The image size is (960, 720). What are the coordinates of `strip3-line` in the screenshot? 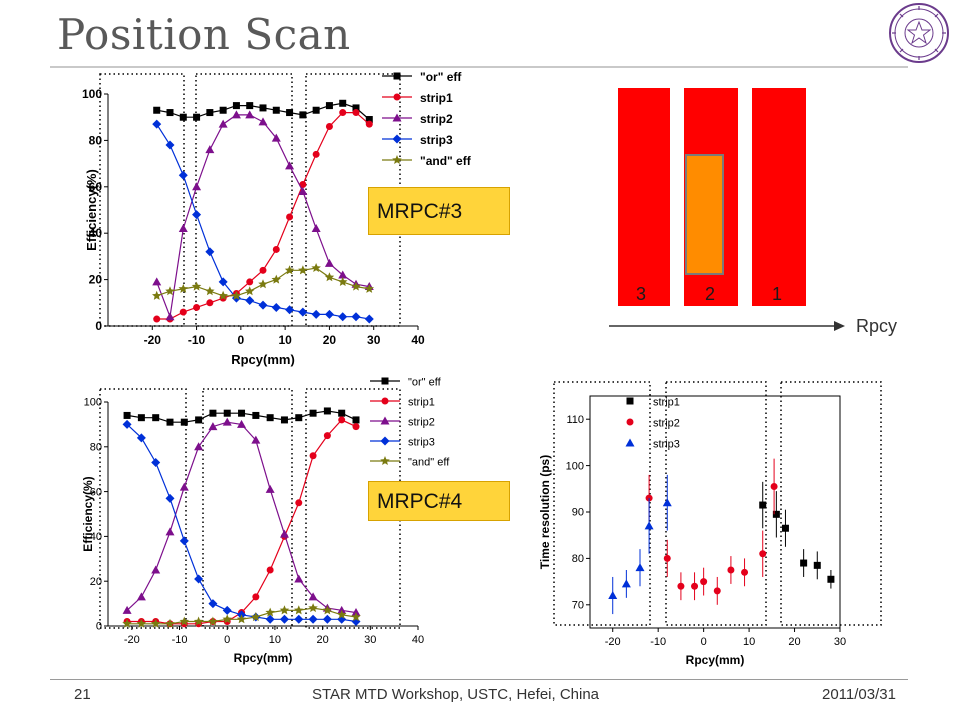 It's located at (263, 221).